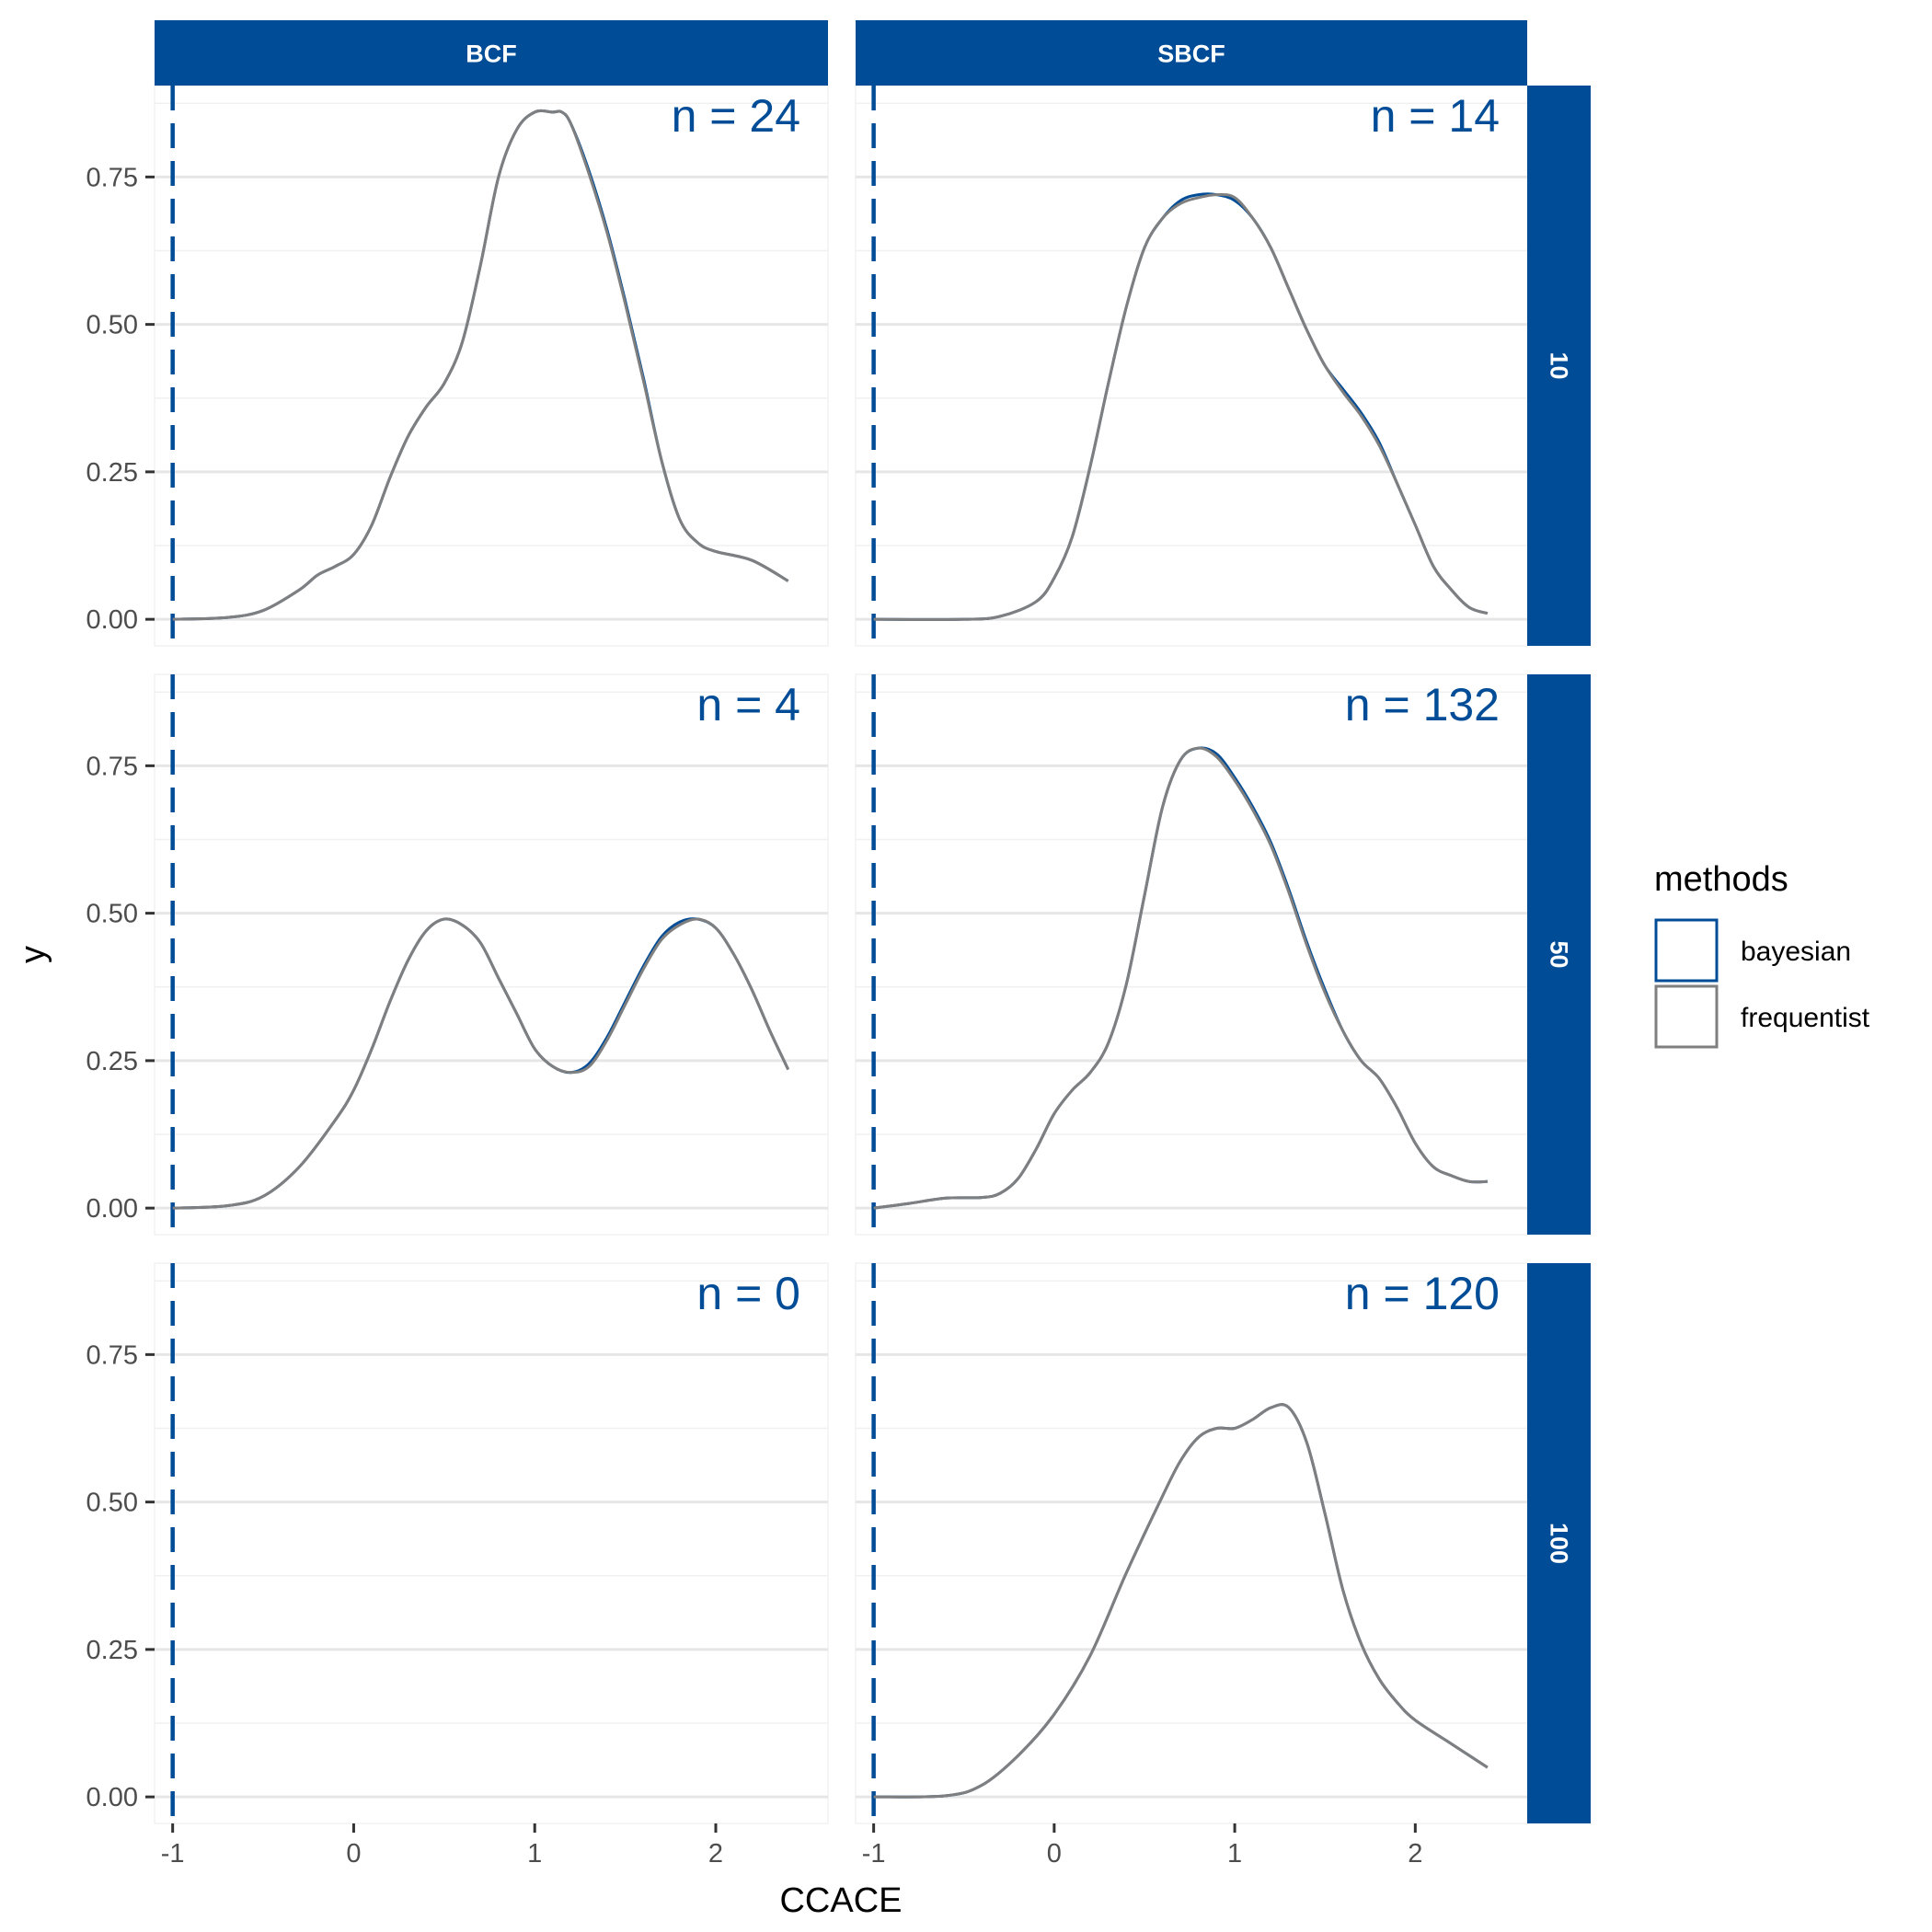  Describe the element at coordinates (1422, 1293) in the screenshot. I see `n-label: n = 120` at that location.